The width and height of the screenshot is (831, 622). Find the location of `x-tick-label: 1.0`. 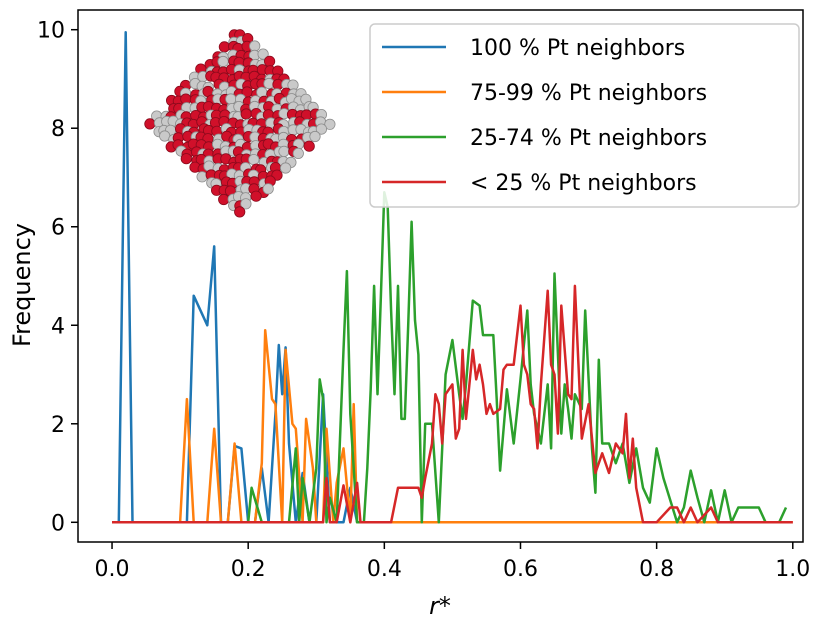

x-tick-label: 1.0 is located at coordinates (792, 569).